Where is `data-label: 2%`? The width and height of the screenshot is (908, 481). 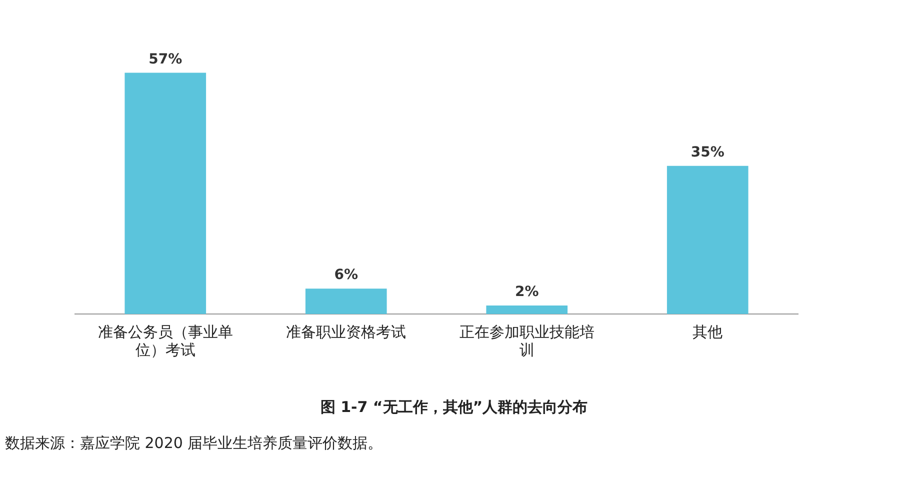 data-label: 2% is located at coordinates (526, 292).